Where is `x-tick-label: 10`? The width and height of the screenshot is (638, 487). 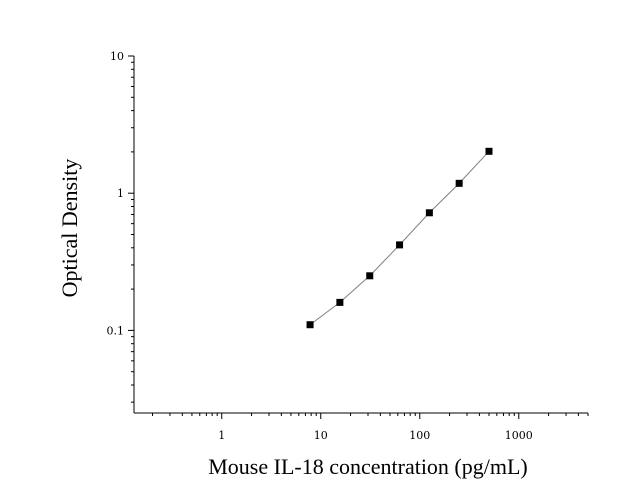 x-tick-label: 10 is located at coordinates (321, 435).